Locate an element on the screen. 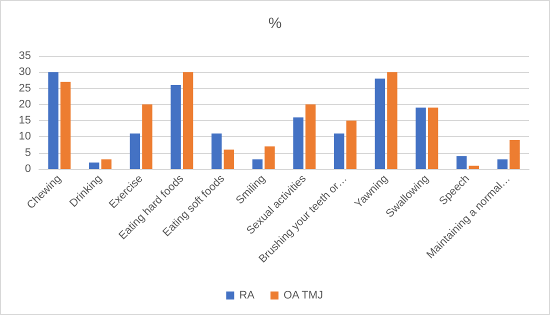  y-tick-label: 20 is located at coordinates (24, 104).